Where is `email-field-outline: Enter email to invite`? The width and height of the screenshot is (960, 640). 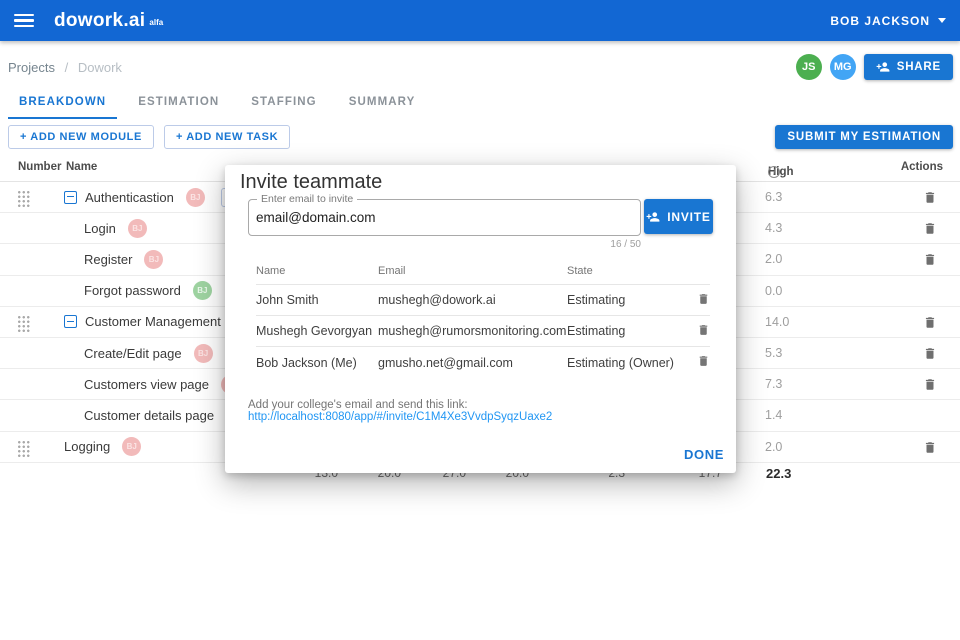 email-field-outline: Enter email to invite is located at coordinates (444, 214).